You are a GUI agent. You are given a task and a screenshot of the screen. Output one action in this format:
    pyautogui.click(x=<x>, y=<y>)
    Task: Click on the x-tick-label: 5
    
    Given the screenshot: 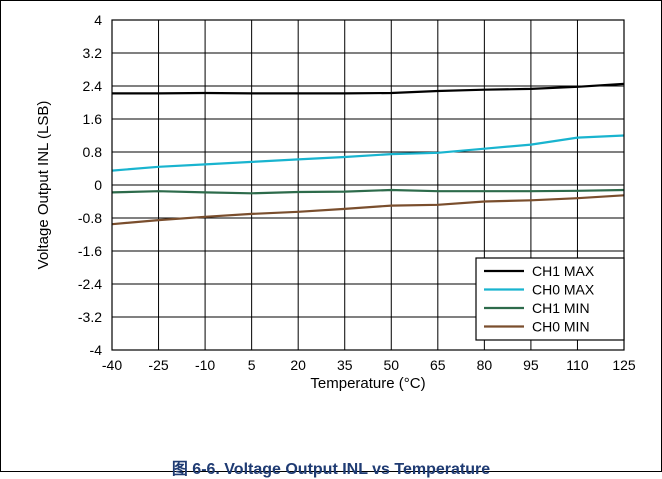 What is the action you would take?
    pyautogui.click(x=252, y=365)
    